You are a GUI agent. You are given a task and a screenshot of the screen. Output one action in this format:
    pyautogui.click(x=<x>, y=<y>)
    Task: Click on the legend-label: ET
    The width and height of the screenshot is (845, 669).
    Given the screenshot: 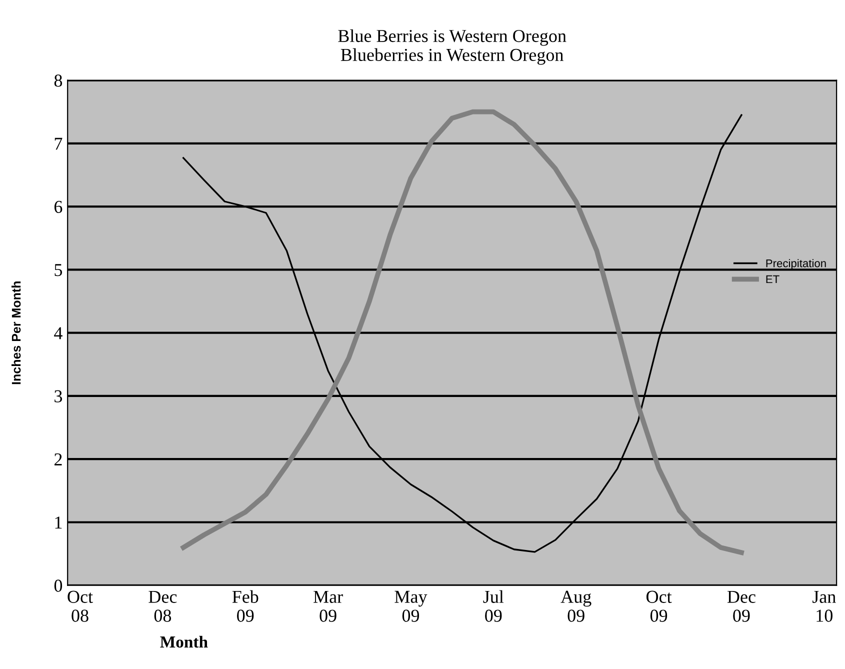 What is the action you would take?
    pyautogui.click(x=773, y=279)
    